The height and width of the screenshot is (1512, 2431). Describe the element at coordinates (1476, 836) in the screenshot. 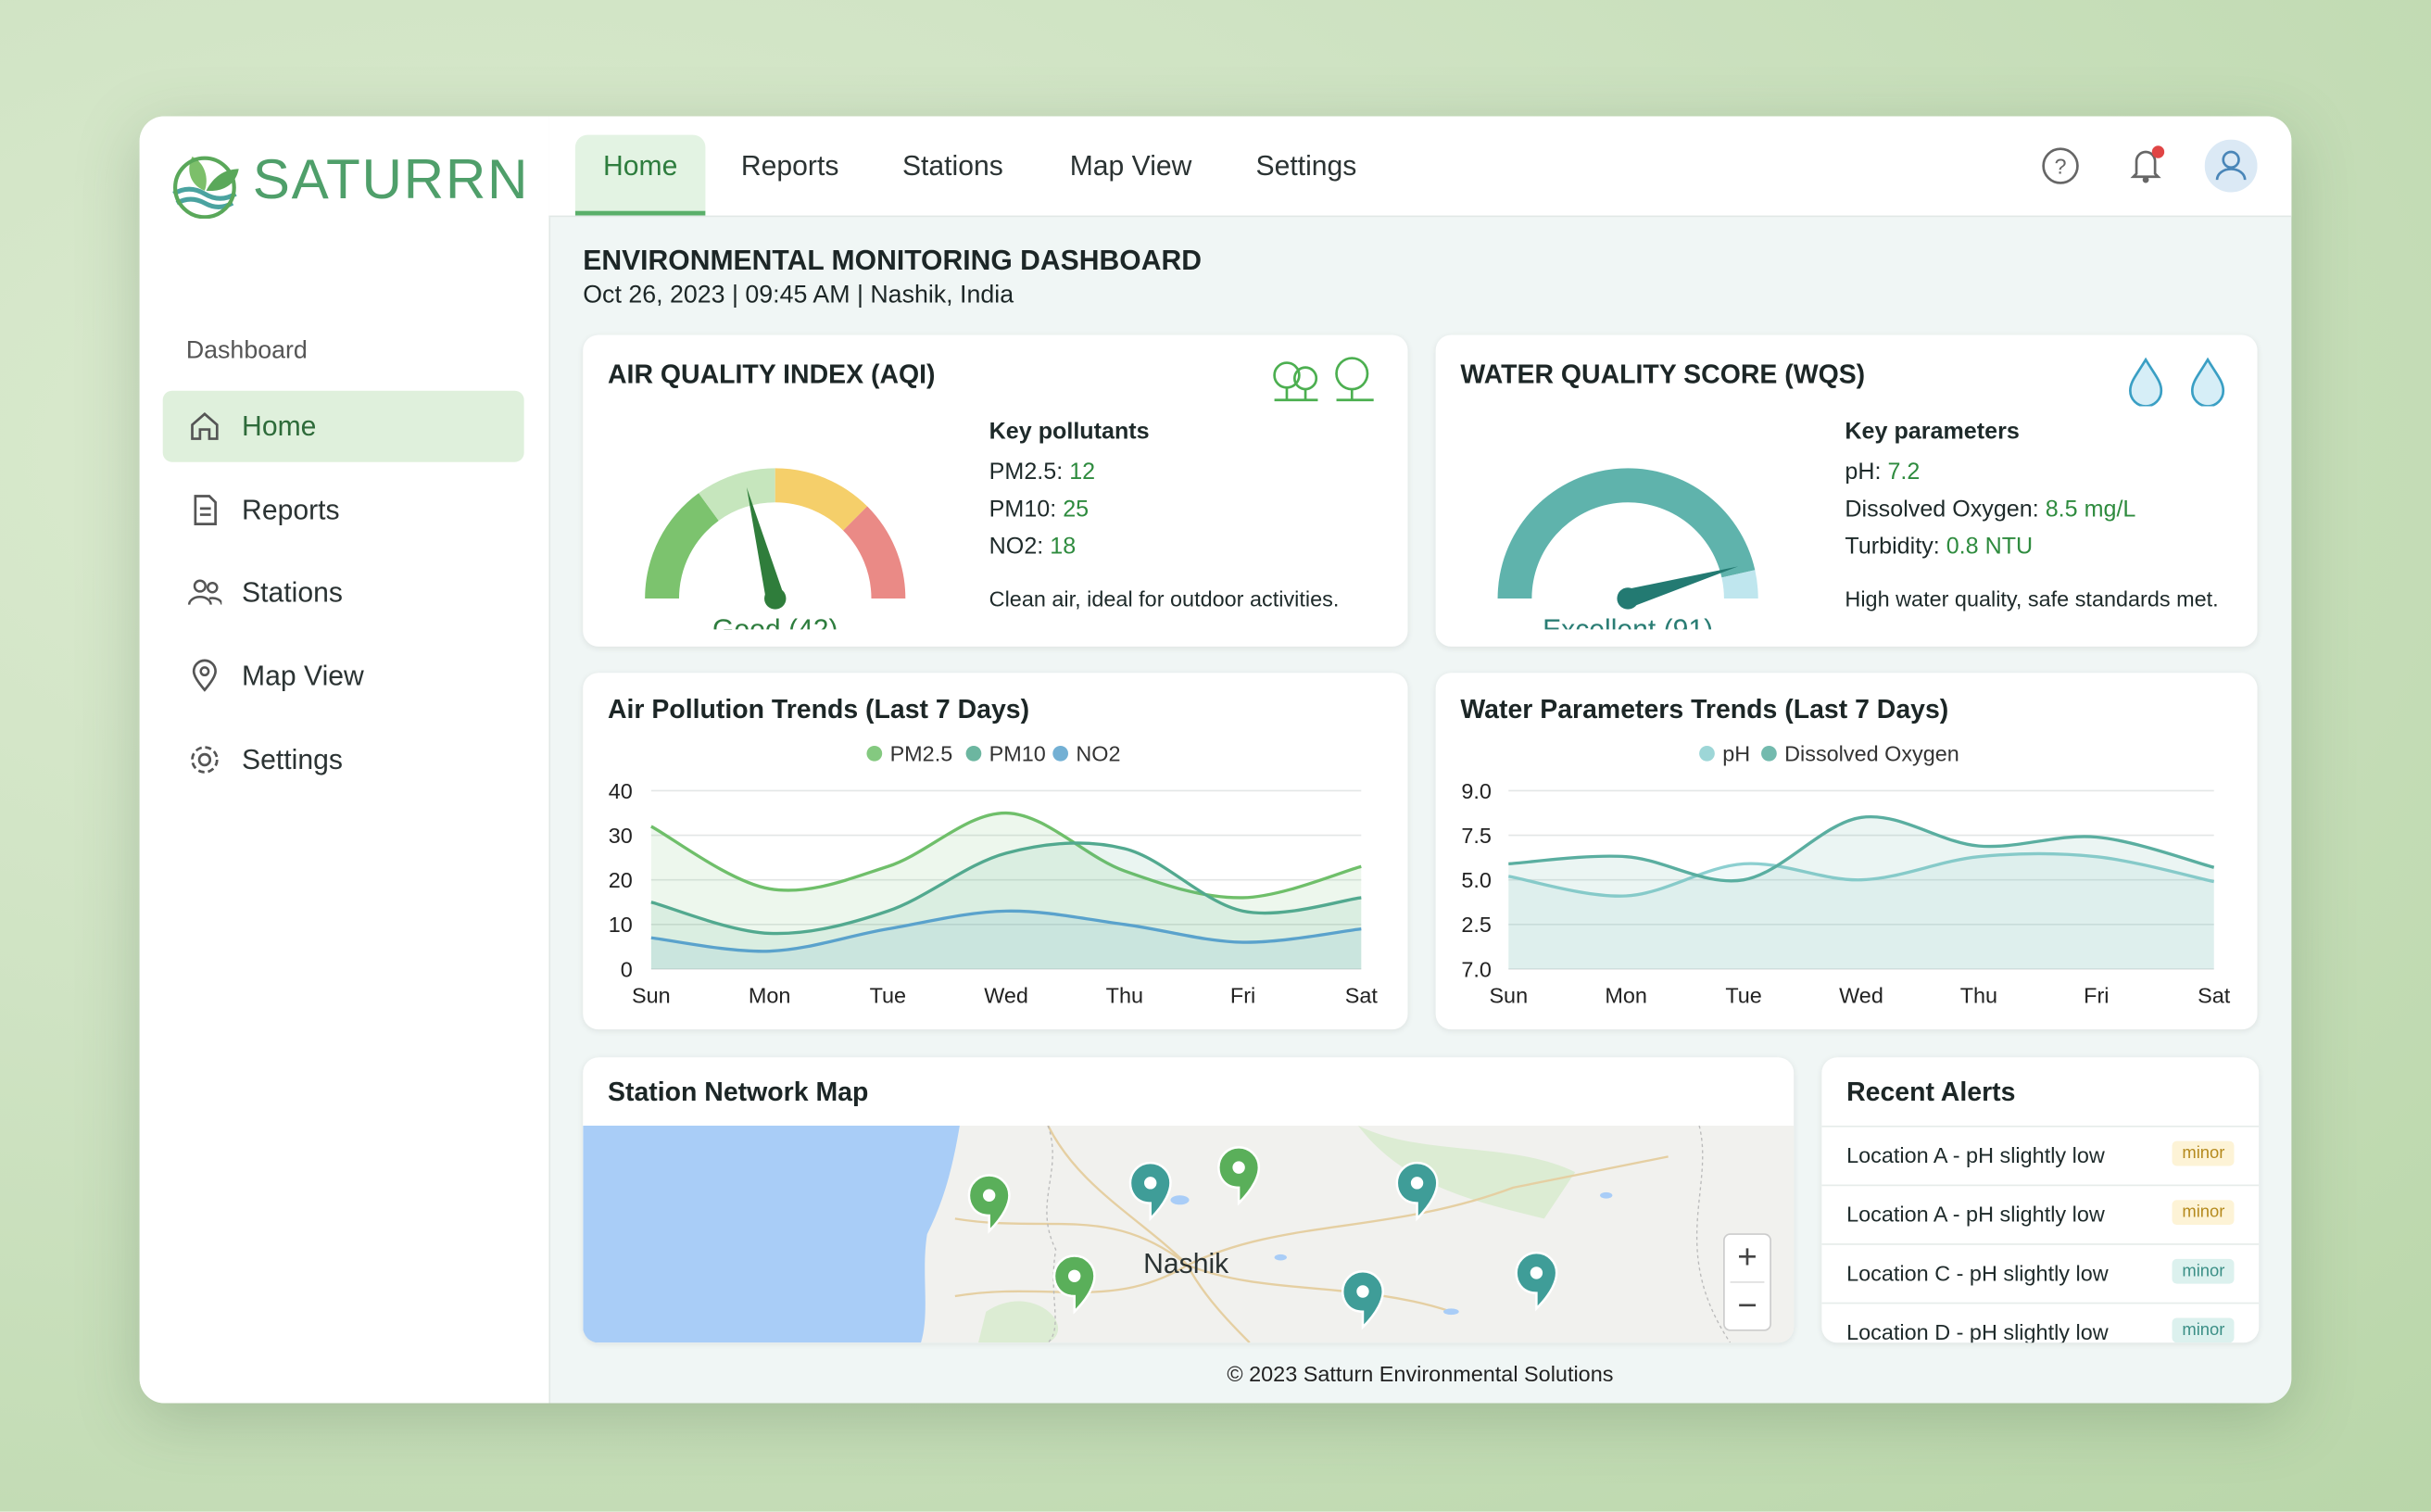

I see `y-tick-label: 7.5` at that location.